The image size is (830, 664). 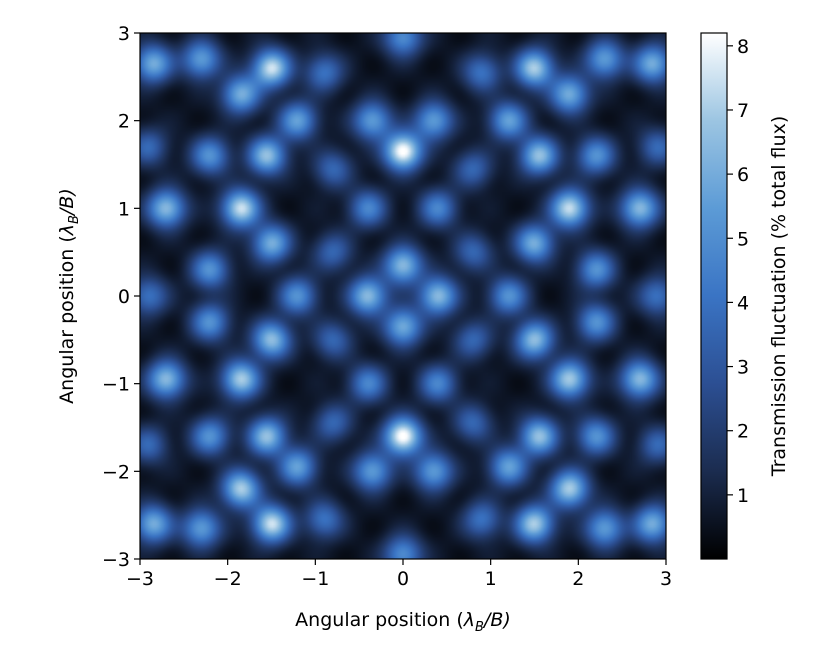 What do you see at coordinates (228, 579) in the screenshot?
I see `x-tick-label: −2` at bounding box center [228, 579].